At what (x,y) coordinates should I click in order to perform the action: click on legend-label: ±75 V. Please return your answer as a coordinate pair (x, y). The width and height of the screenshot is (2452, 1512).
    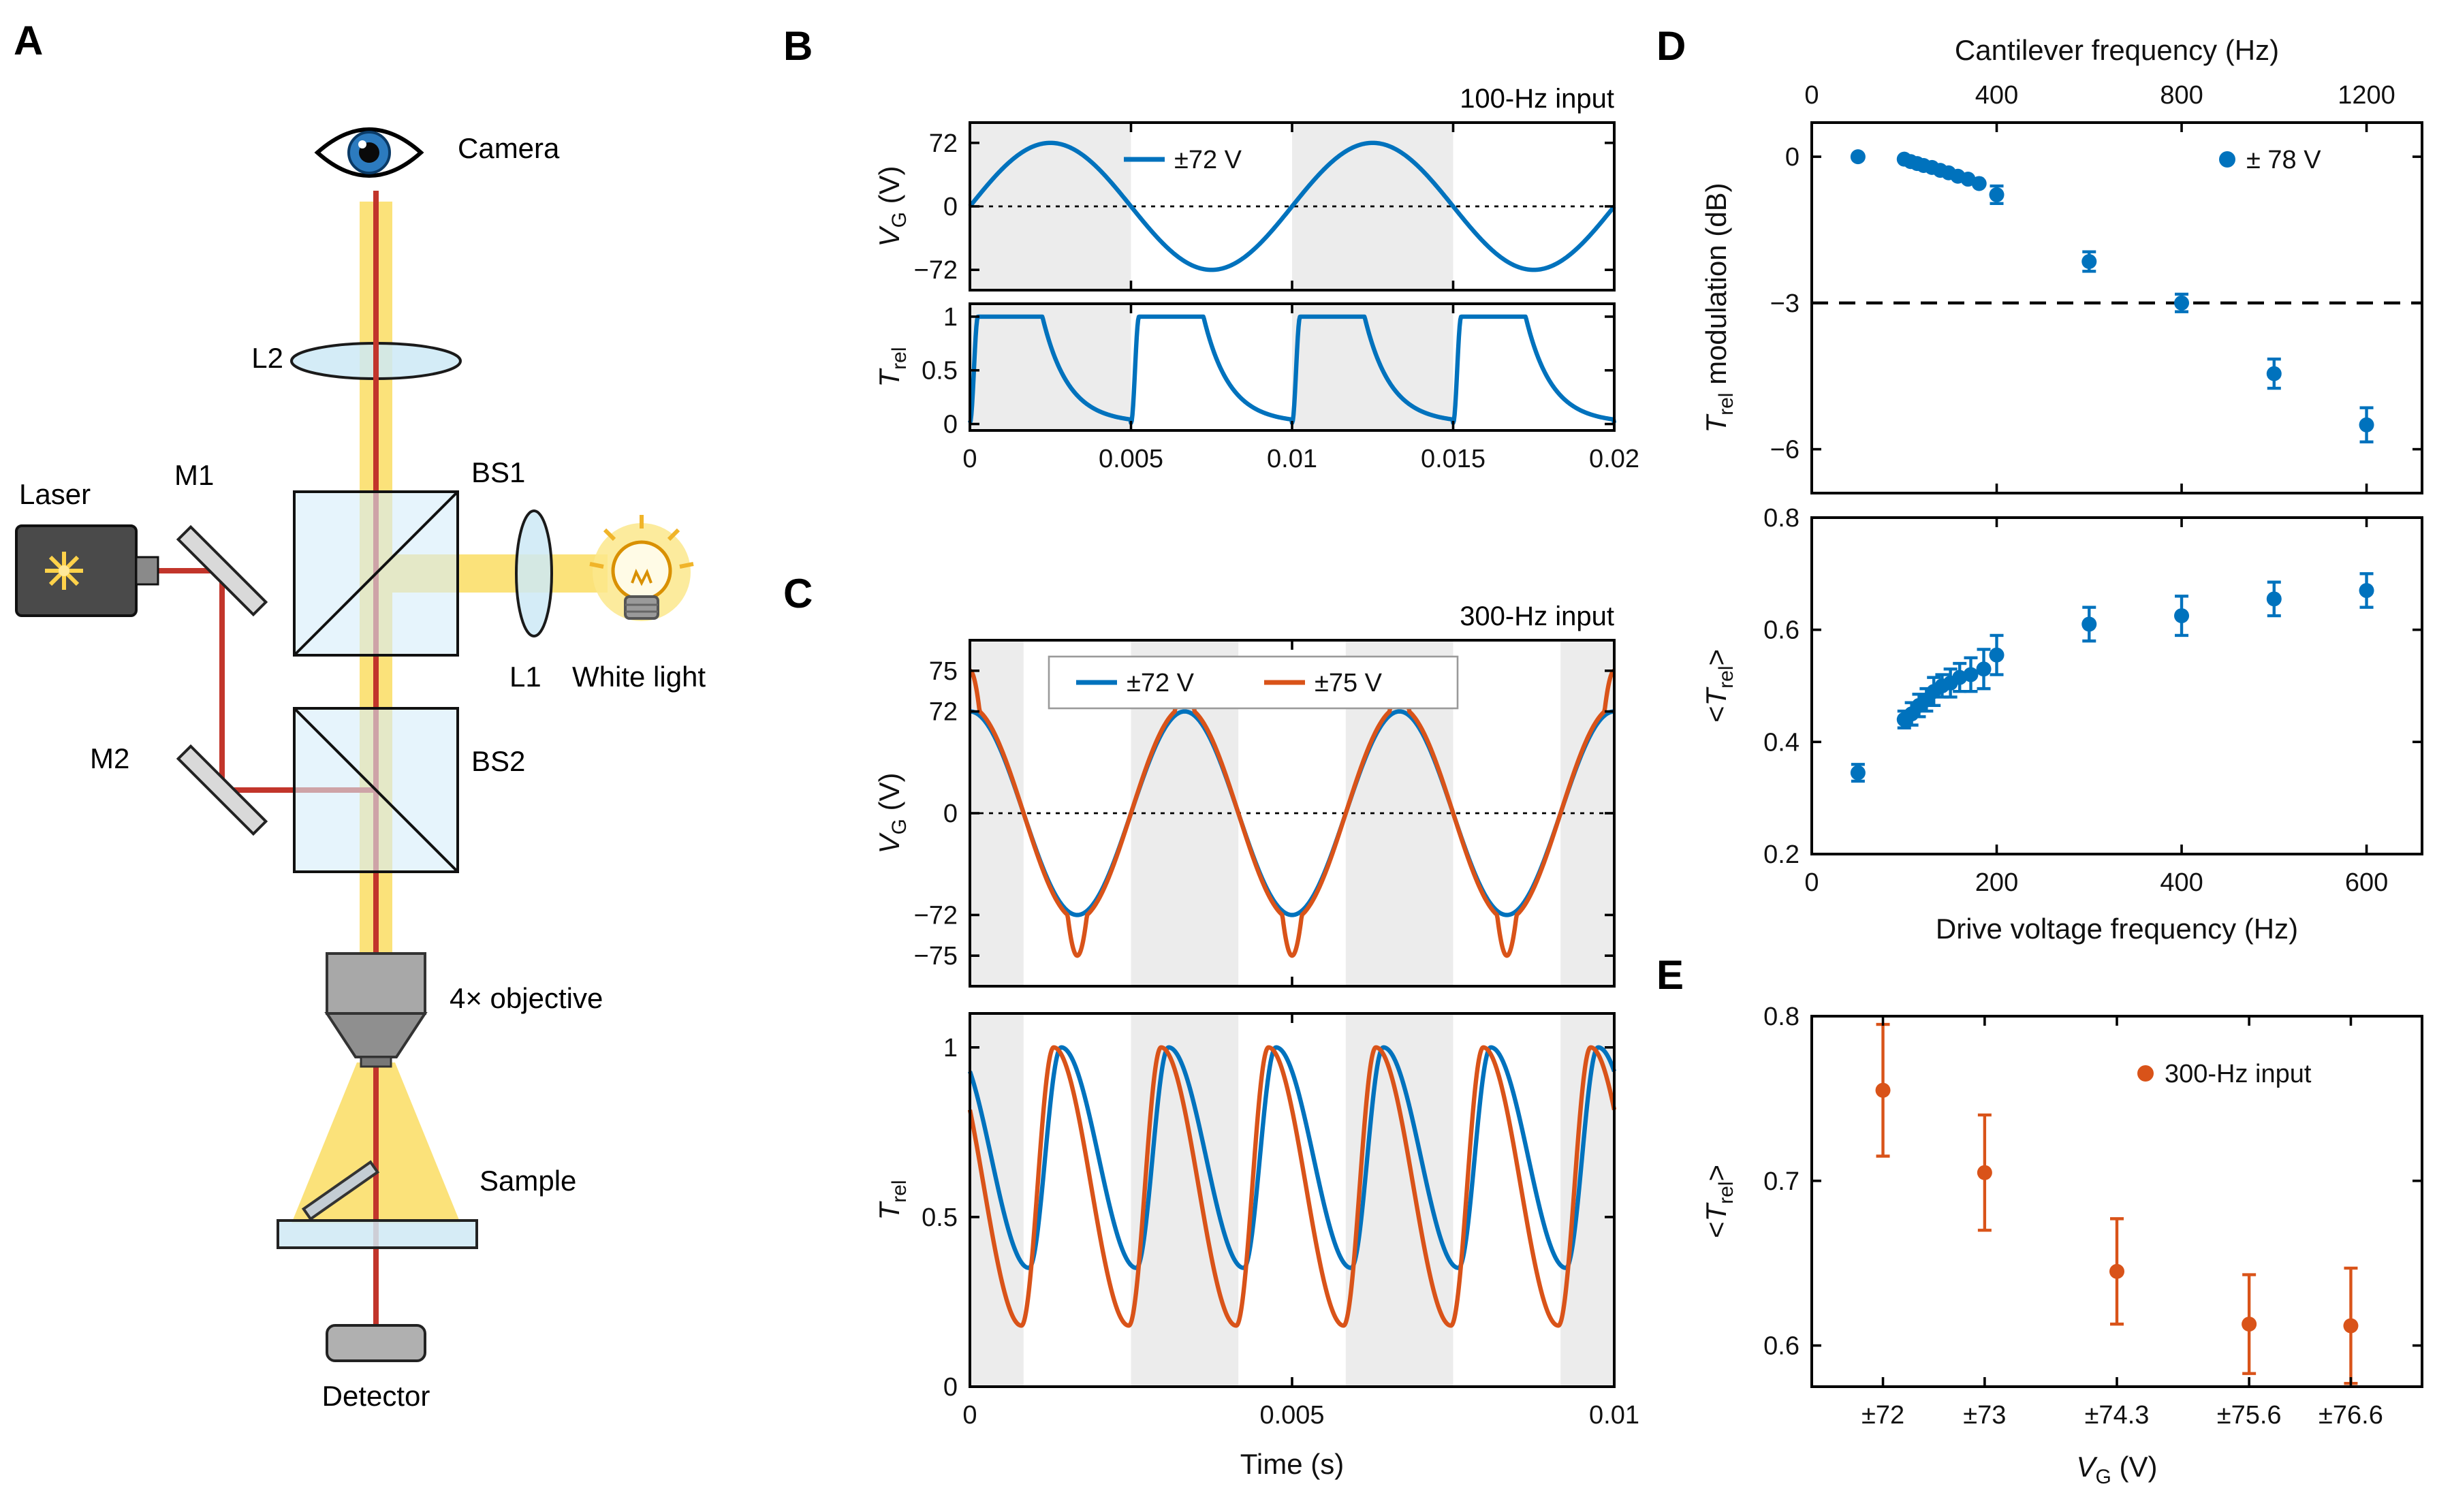
    Looking at the image, I should click on (1349, 683).